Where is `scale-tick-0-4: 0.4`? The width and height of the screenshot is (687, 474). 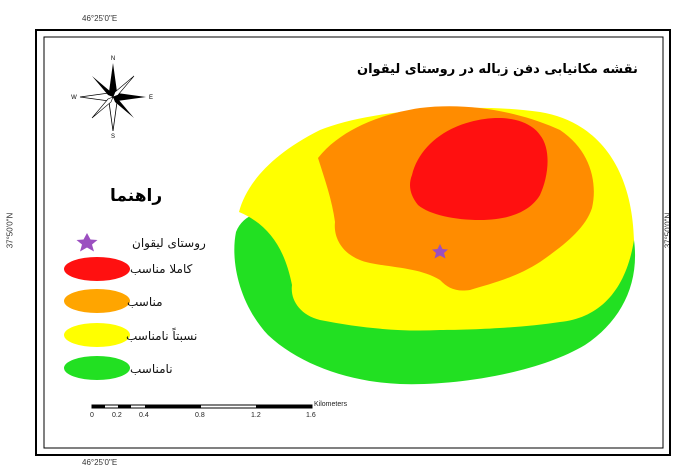
scale-tick-0-4: 0.4 is located at coordinates (144, 415).